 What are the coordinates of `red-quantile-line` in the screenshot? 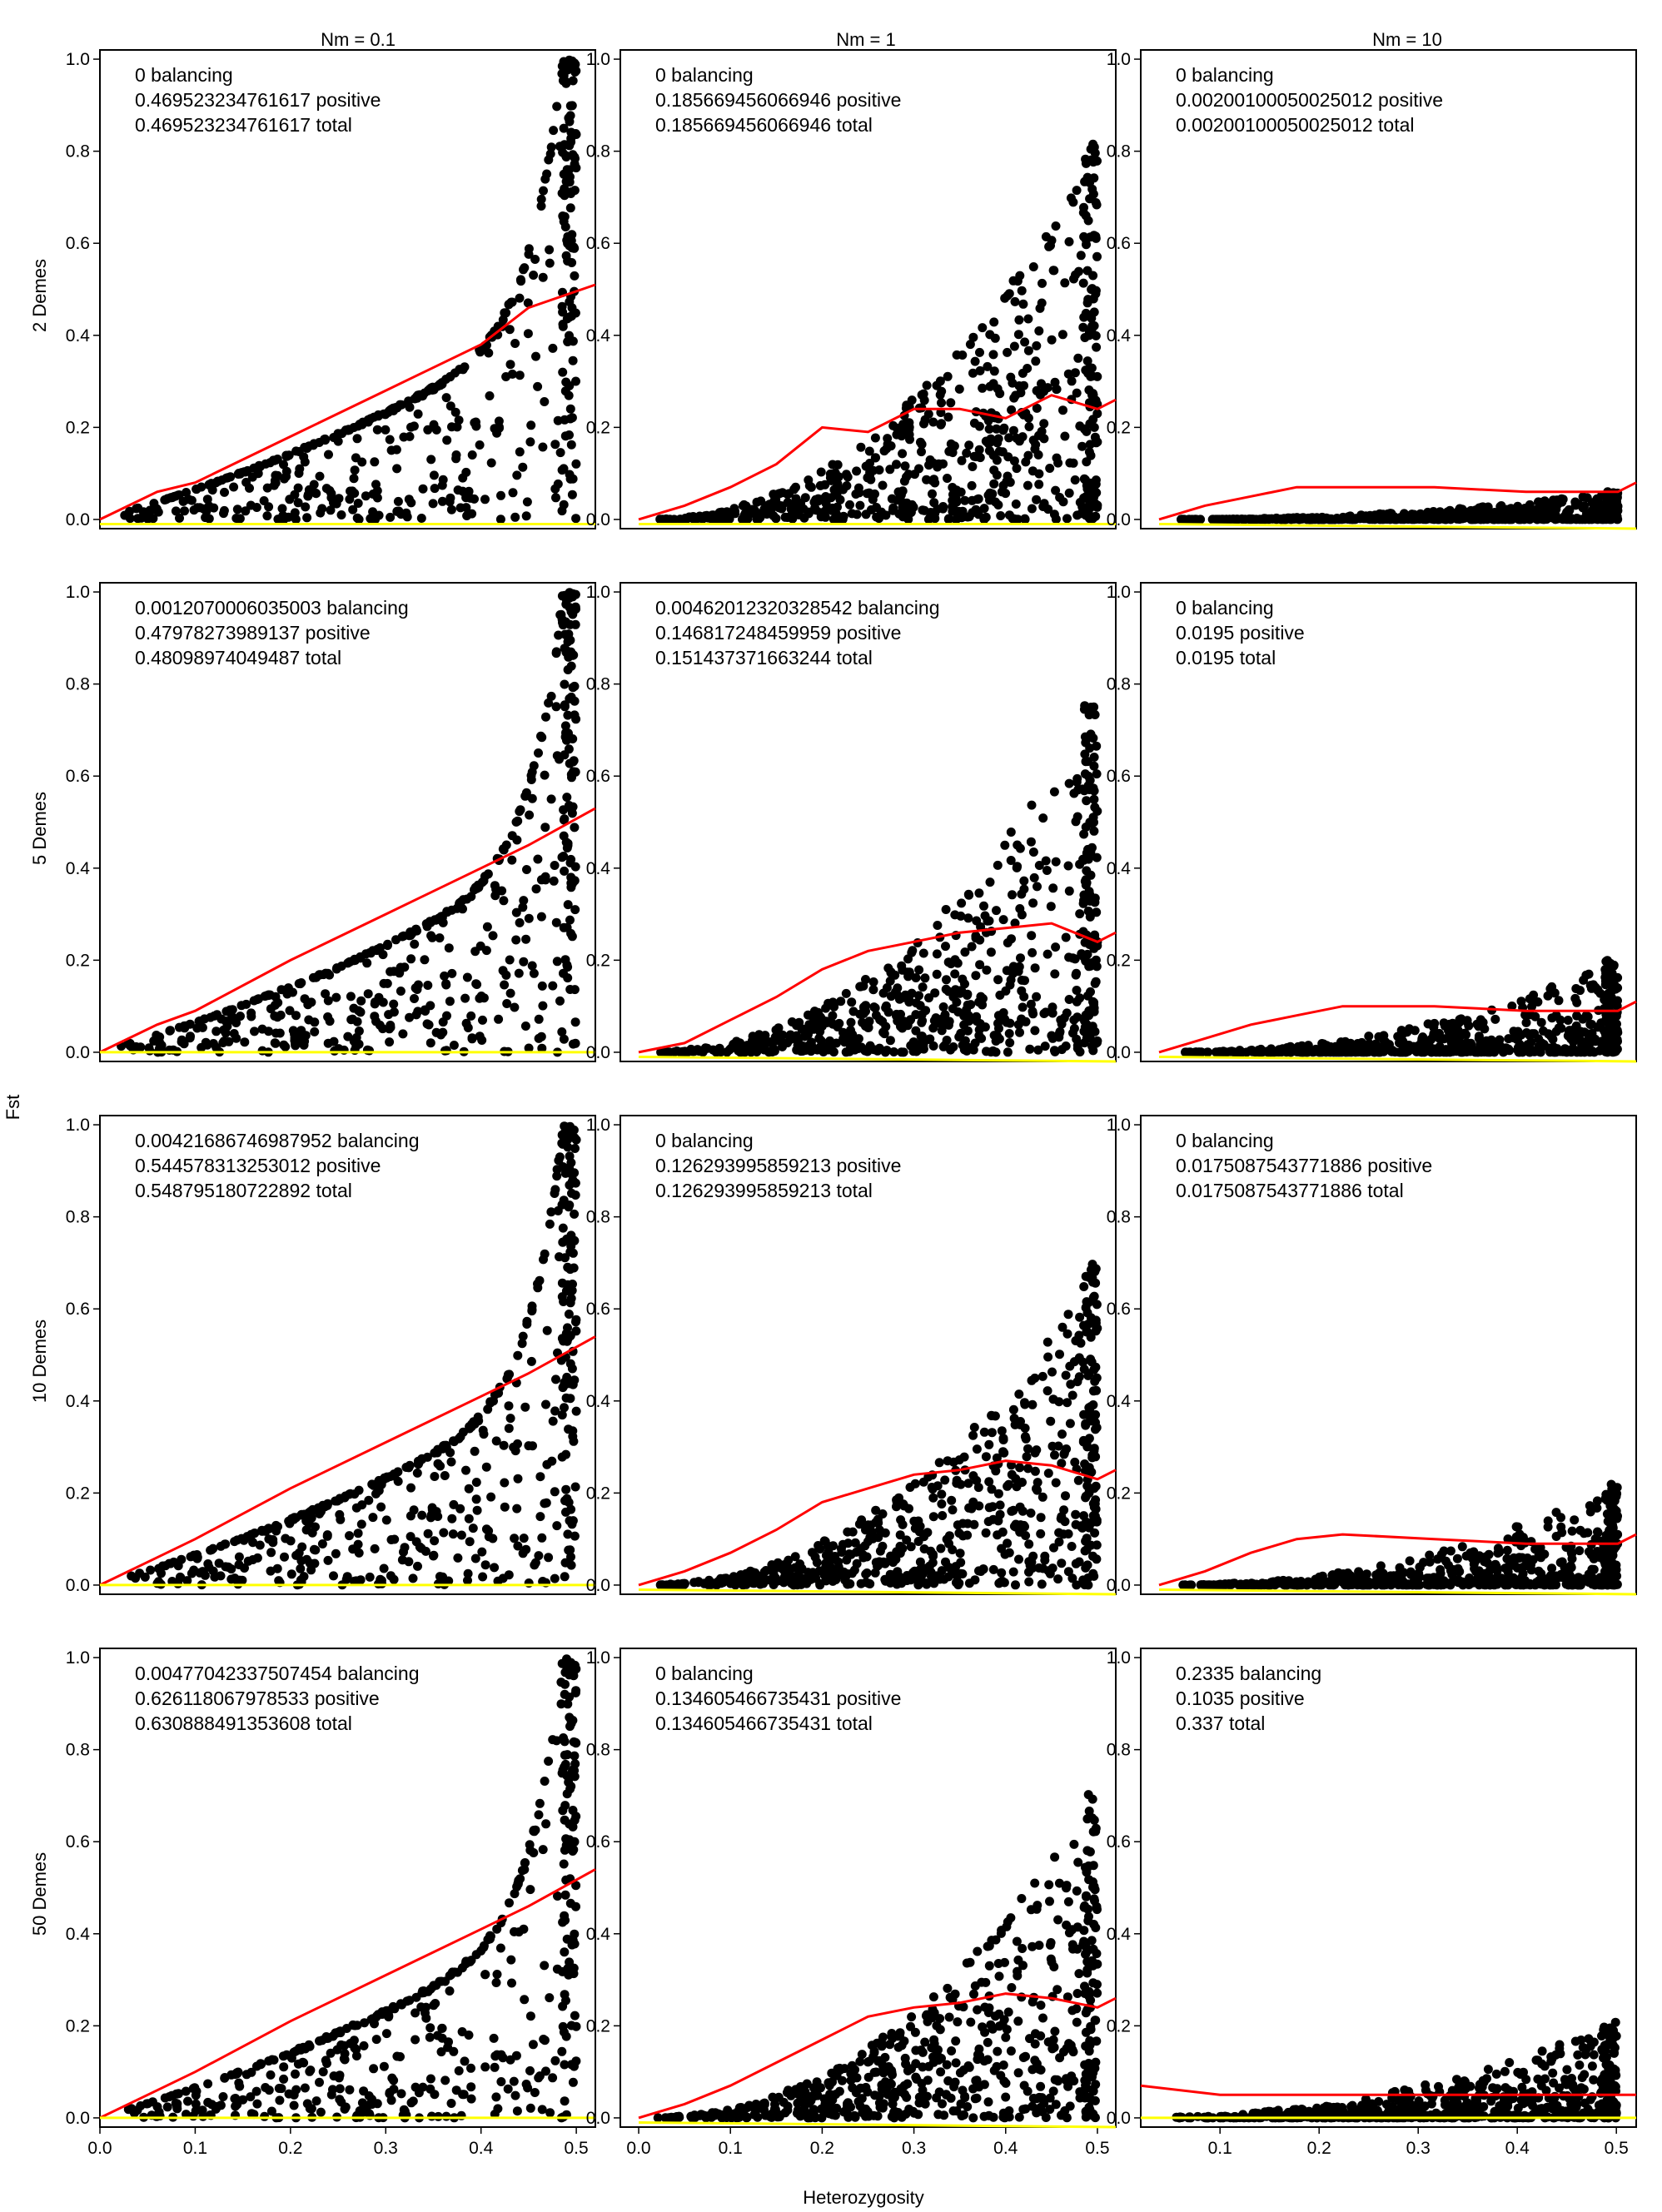 It's located at (347, 930).